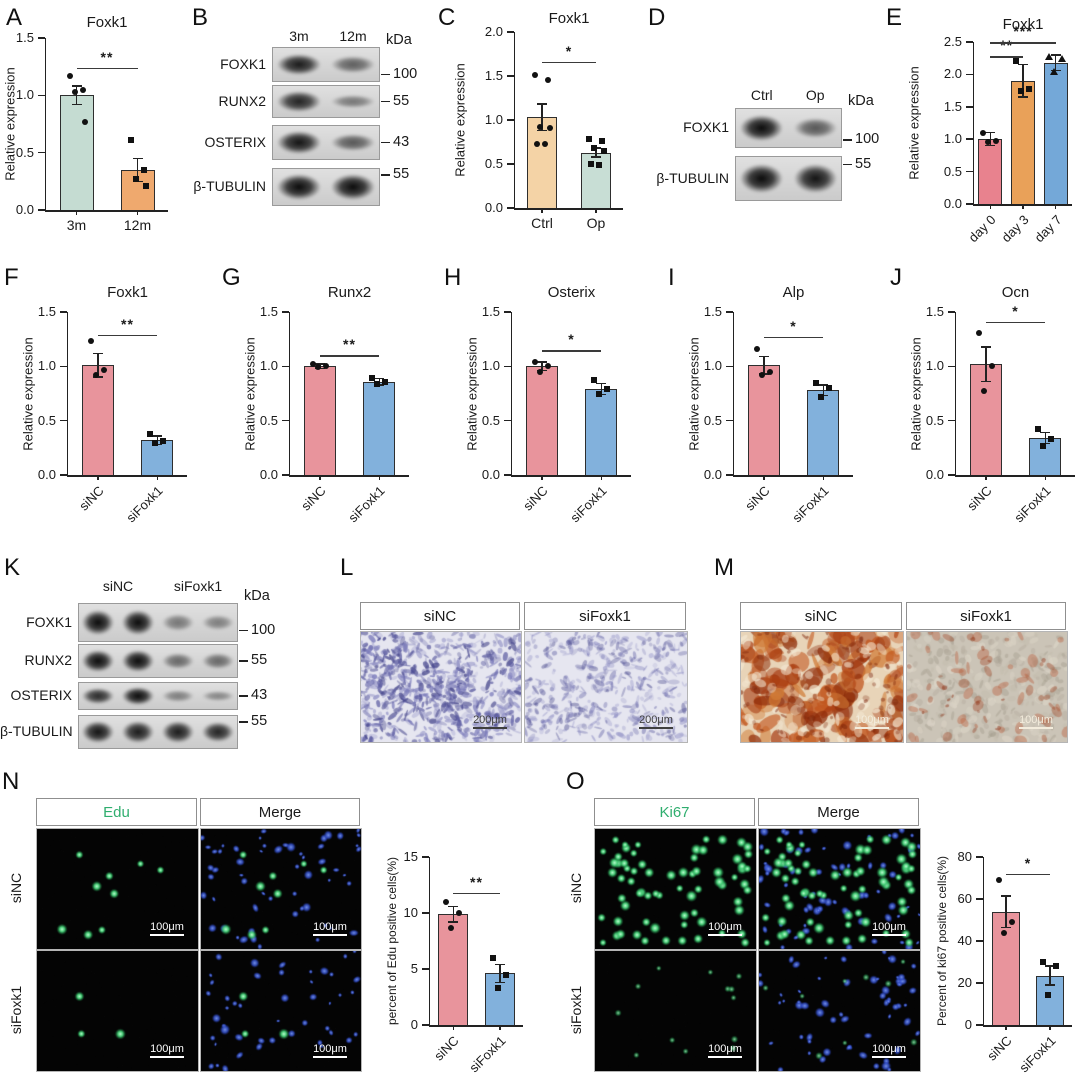  What do you see at coordinates (299, 36) in the screenshot?
I see `lane-label: 3m` at bounding box center [299, 36].